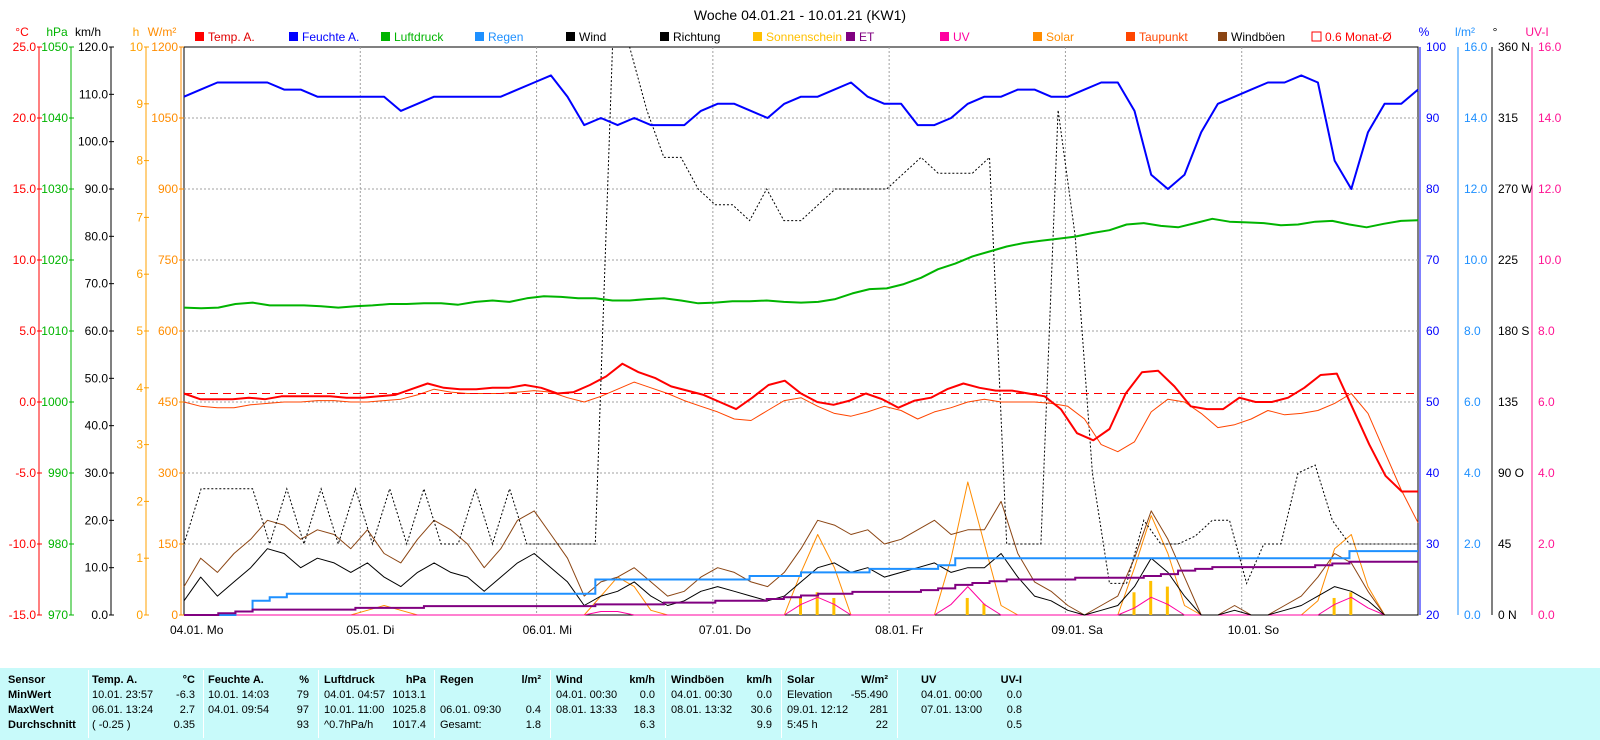  What do you see at coordinates (592, 37) in the screenshot?
I see `legend-label: Wind` at bounding box center [592, 37].